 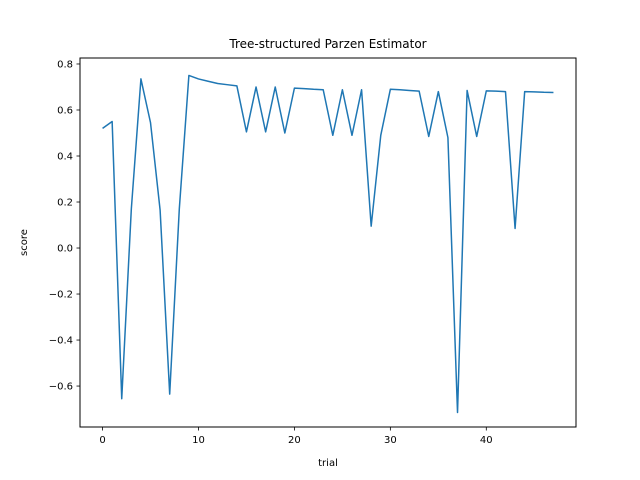 I want to click on x-tick-label: 20, so click(x=294, y=440).